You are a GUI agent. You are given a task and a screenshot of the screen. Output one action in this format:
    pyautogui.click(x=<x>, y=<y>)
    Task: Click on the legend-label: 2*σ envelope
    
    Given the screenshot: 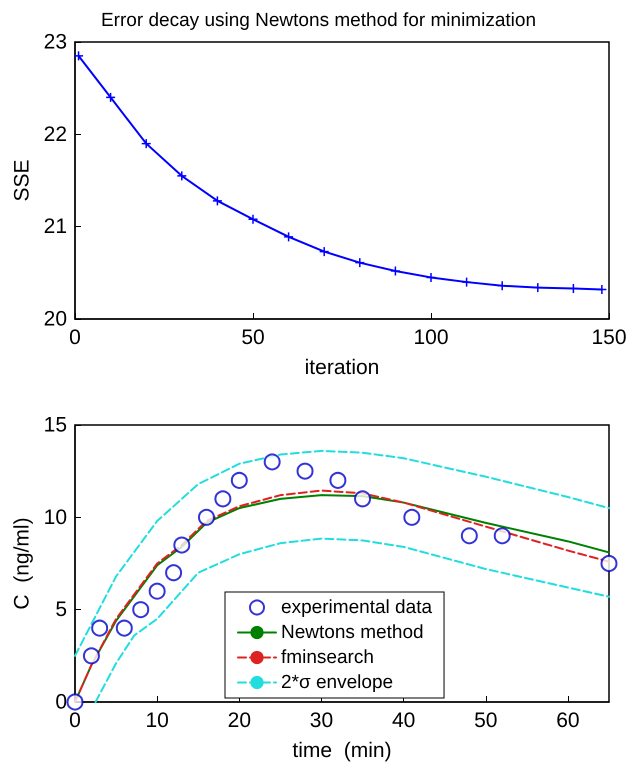 What is the action you would take?
    pyautogui.click(x=337, y=682)
    